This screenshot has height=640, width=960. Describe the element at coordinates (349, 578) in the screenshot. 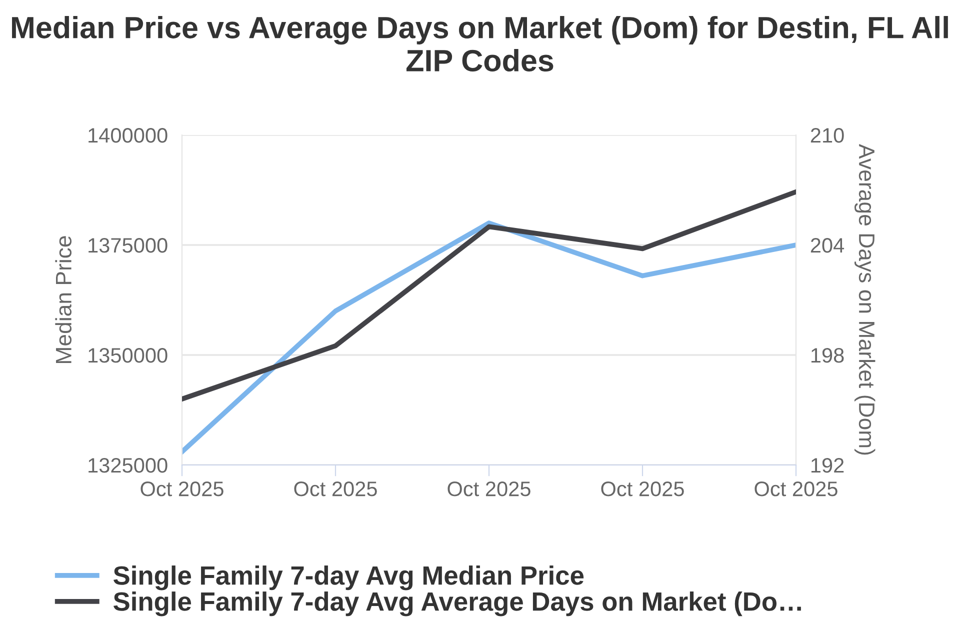

I see `legend-label: Single Family 7-day Avg Median Price` at that location.